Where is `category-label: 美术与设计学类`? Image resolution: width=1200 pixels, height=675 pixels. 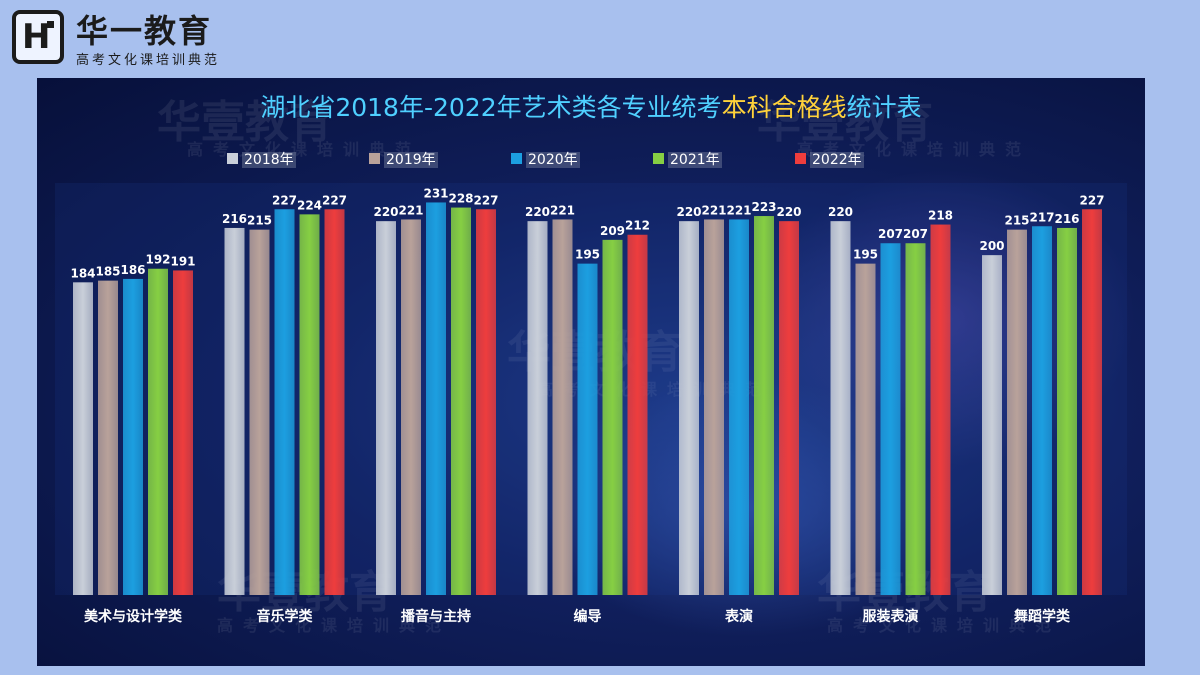
category-label: 美术与设计学类 is located at coordinates (133, 616).